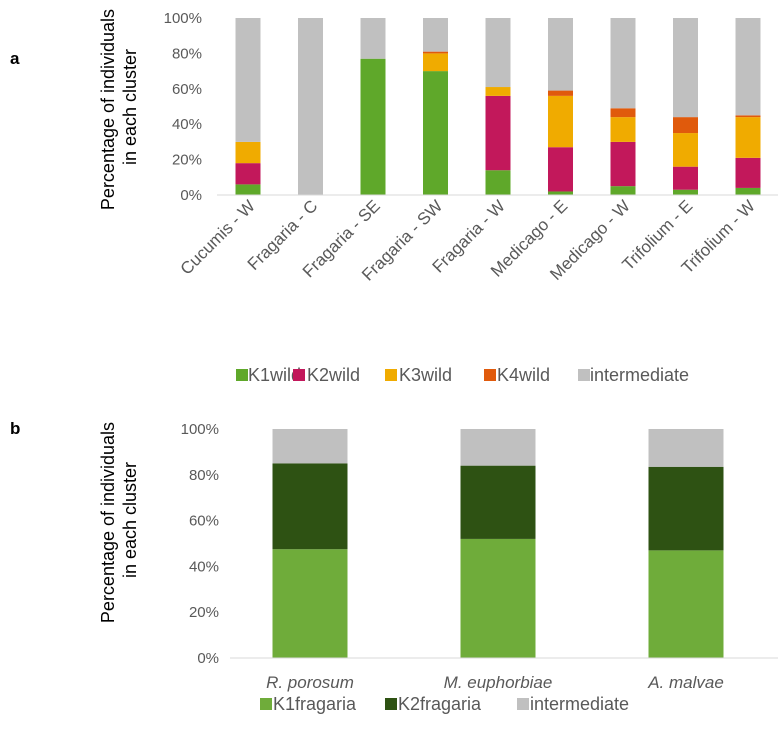  What do you see at coordinates (523, 375) in the screenshot?
I see `legend-label-k4wild: K4wild` at bounding box center [523, 375].